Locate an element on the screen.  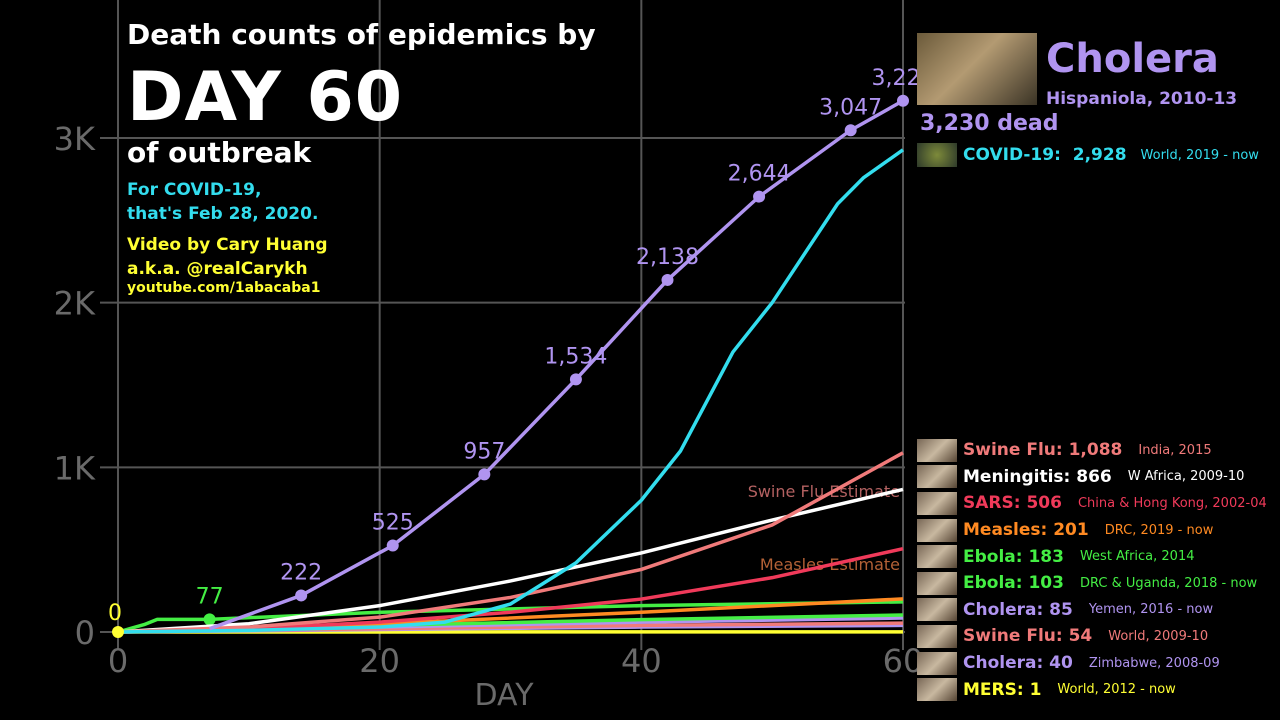
legend-item: SARS: 506 China & Hong Kong, 2002-04 is located at coordinates (1092, 503).